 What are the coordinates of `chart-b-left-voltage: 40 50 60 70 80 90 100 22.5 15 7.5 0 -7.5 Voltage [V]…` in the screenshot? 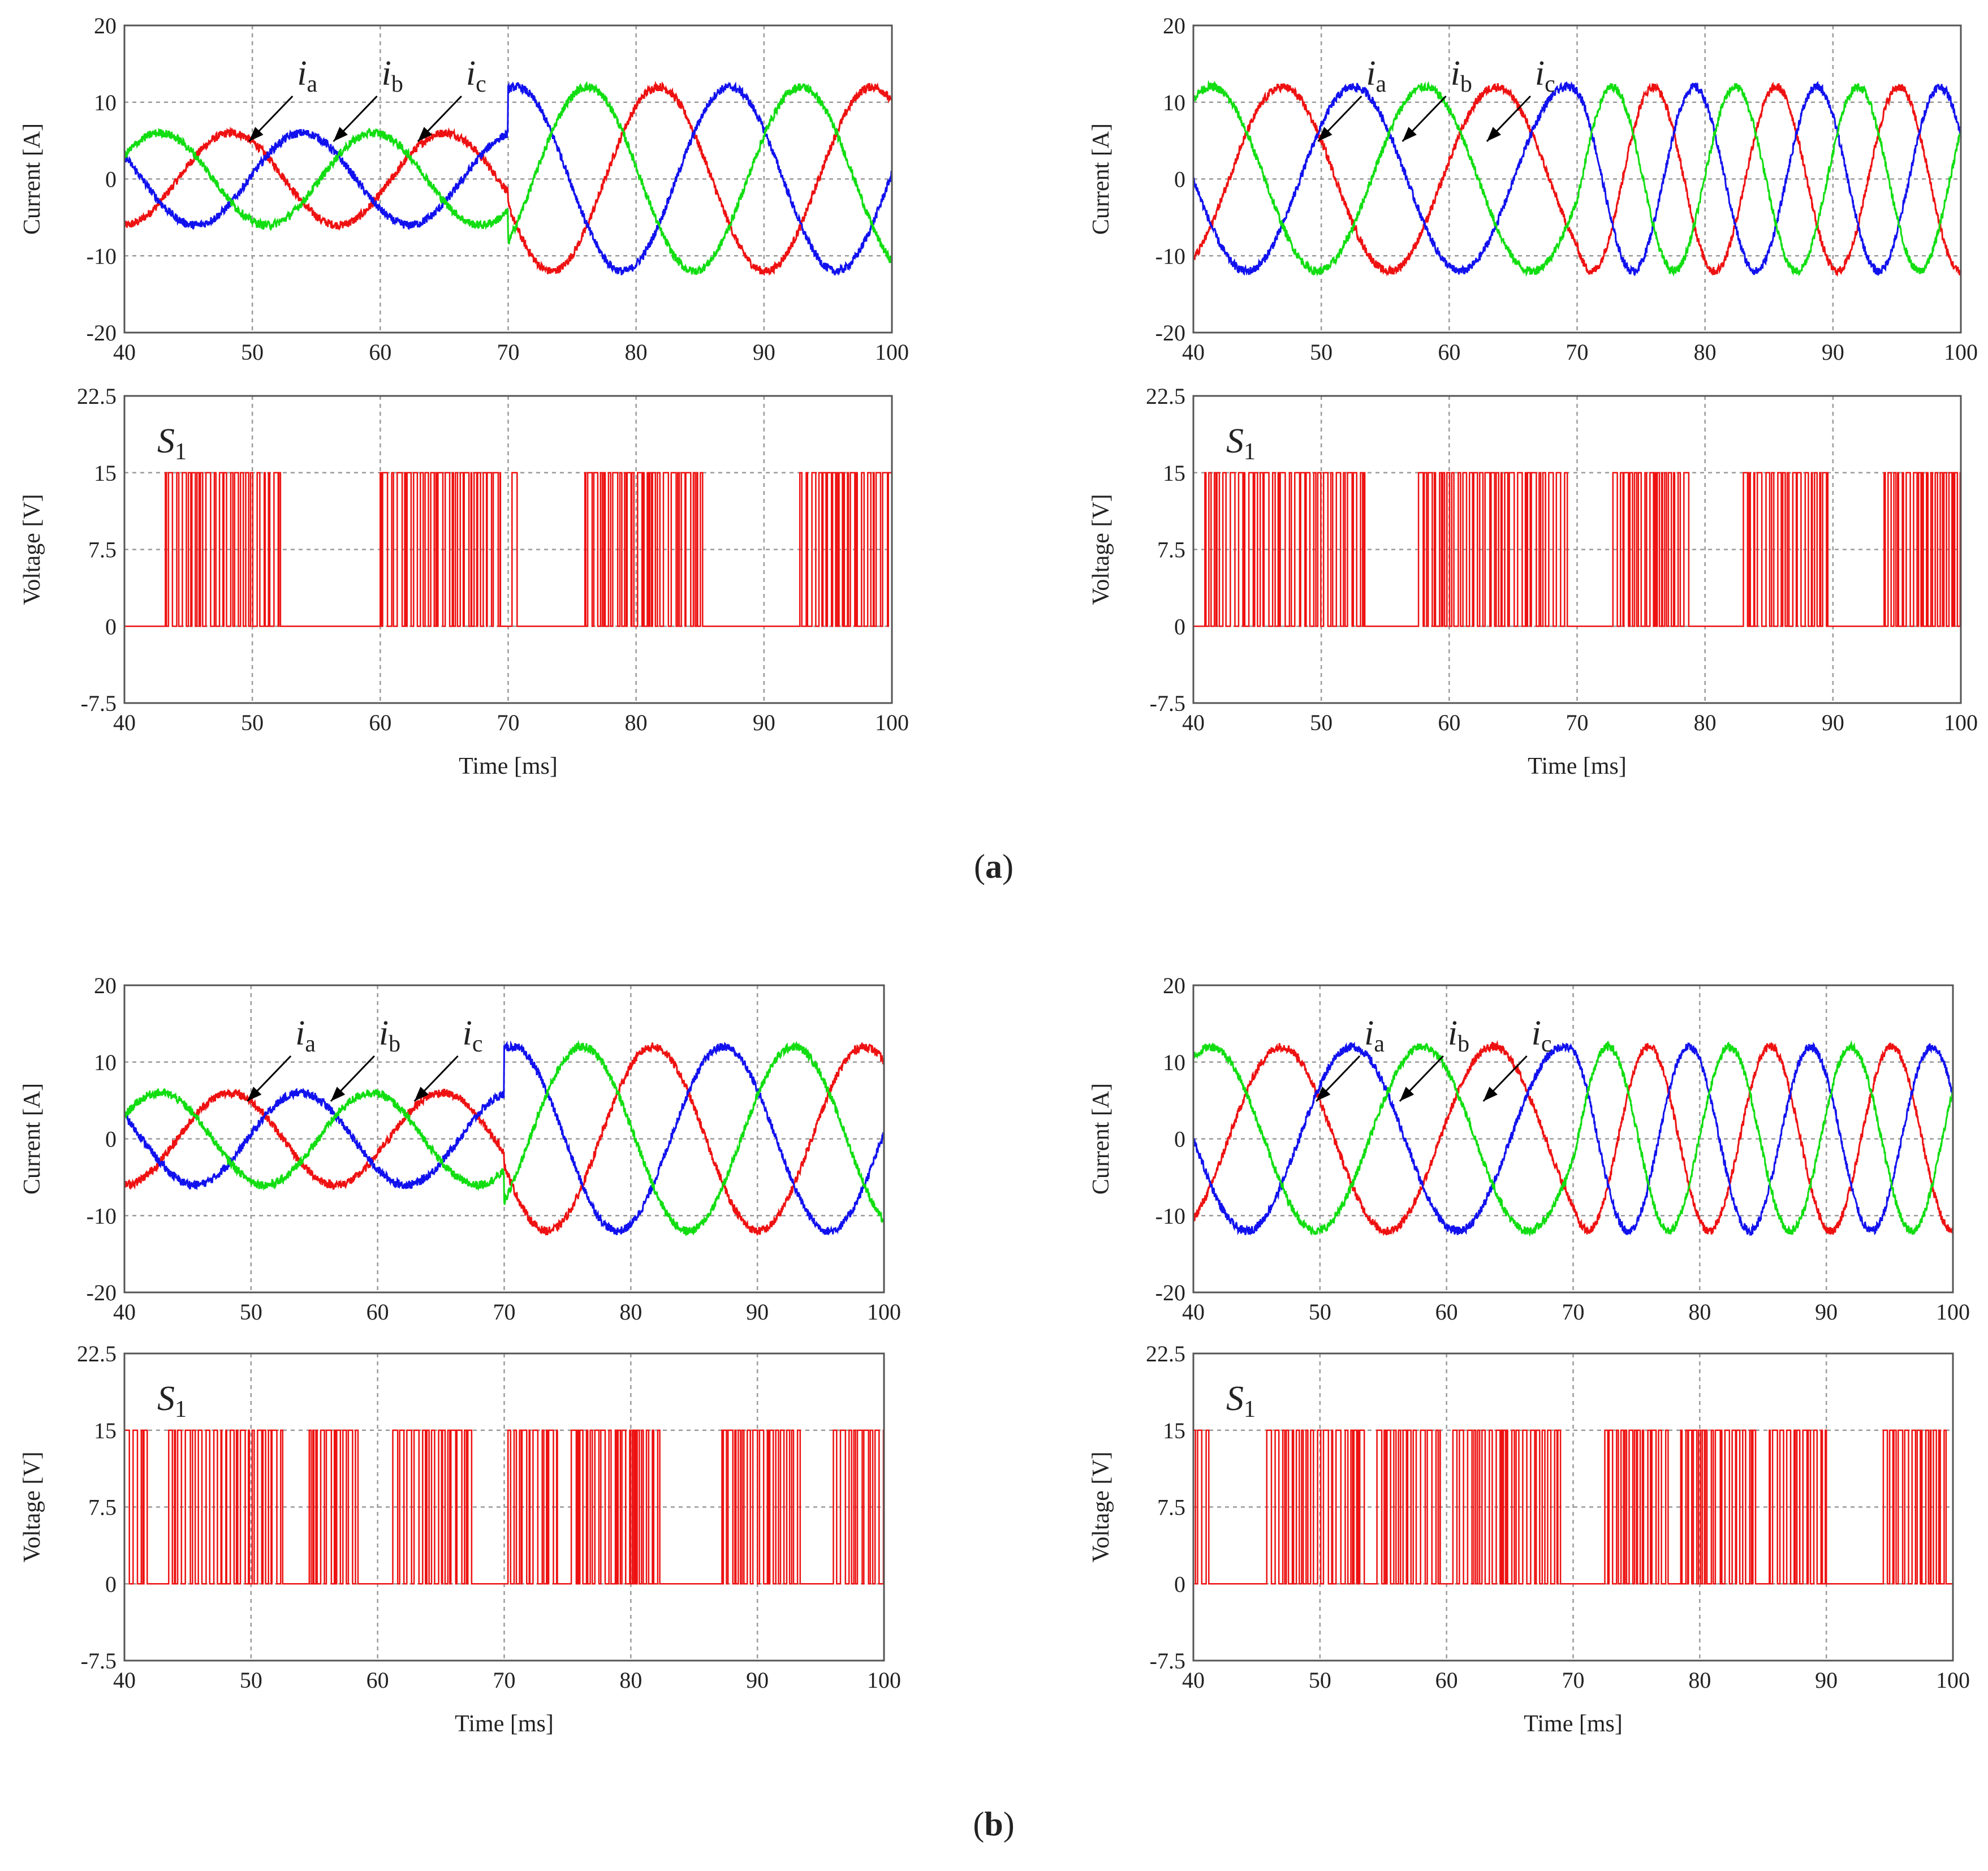 It's located at (460, 1539).